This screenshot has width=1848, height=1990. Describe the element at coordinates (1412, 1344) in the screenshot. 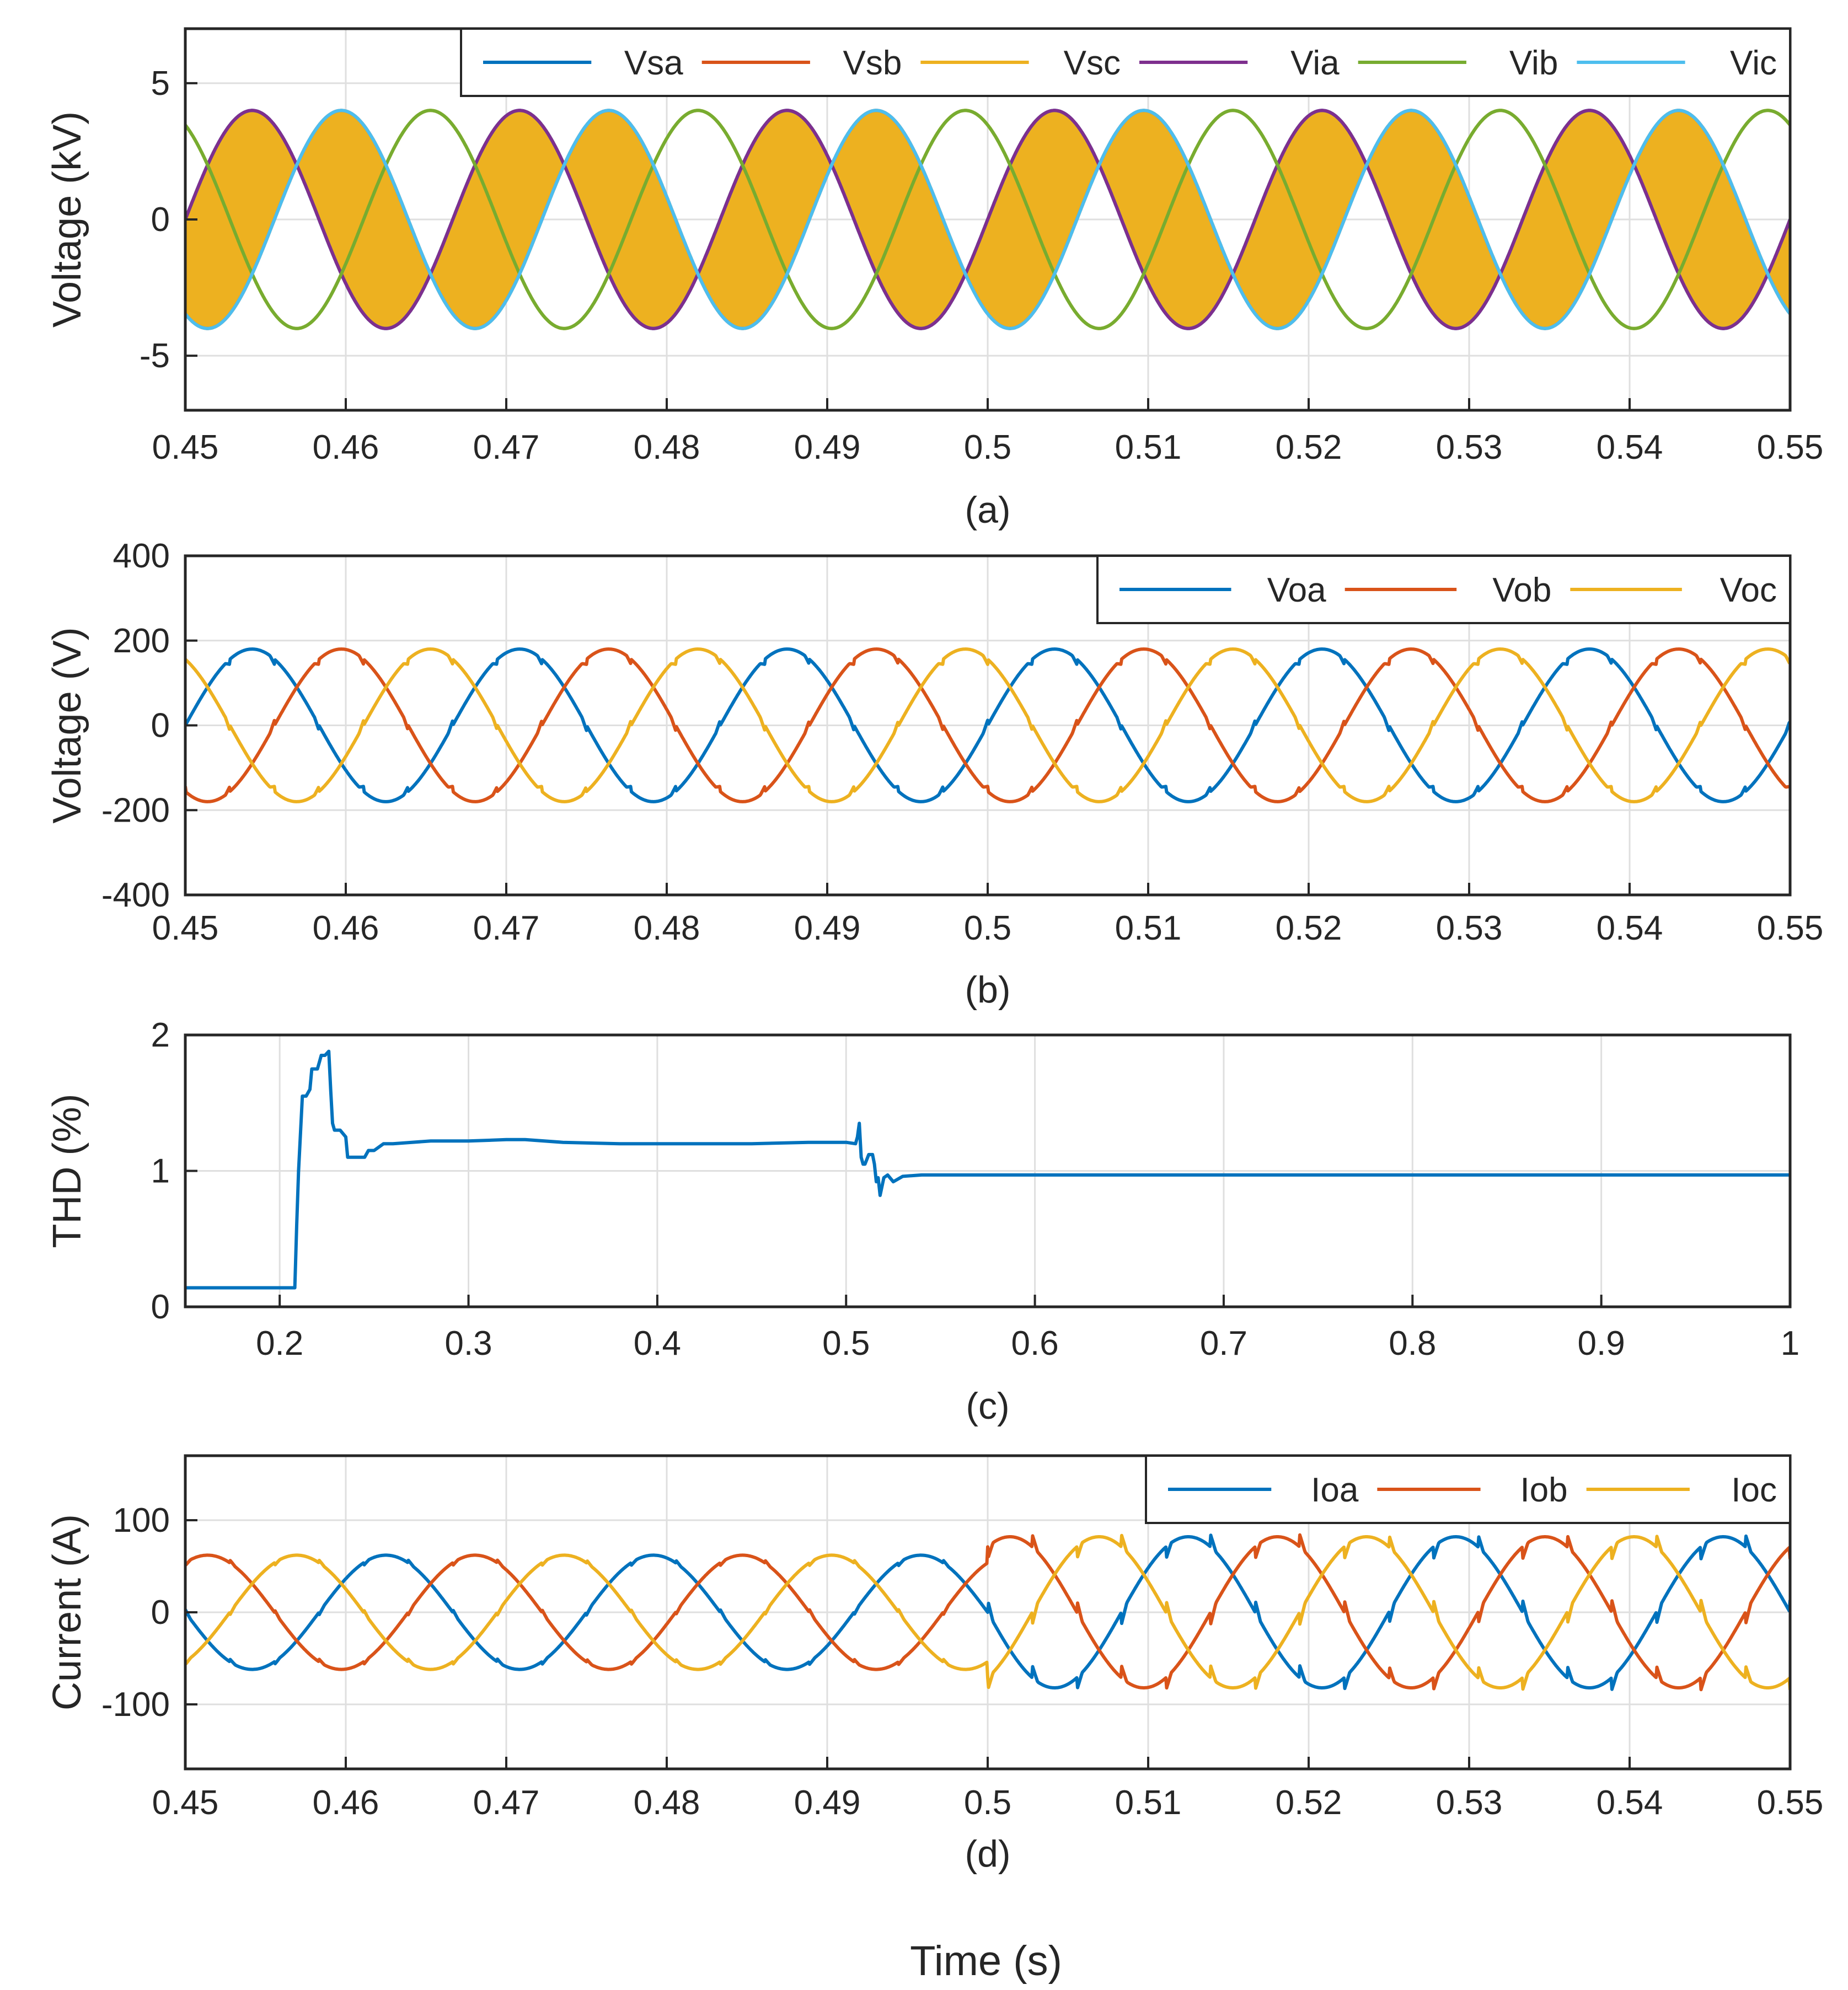

I see `x-tick-label: 0.8` at that location.